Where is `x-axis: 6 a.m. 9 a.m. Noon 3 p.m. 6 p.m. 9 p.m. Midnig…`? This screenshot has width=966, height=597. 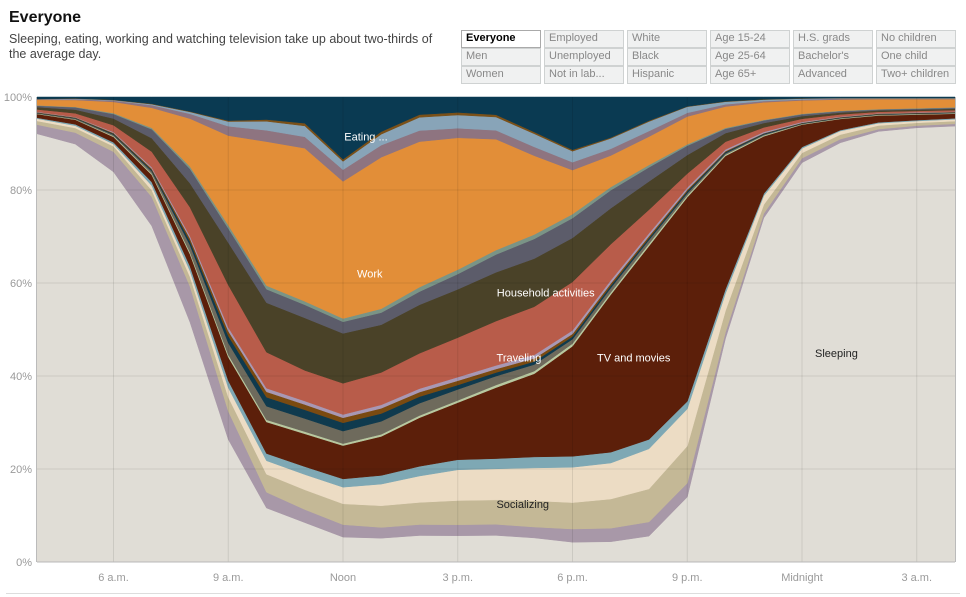 x-axis: 6 a.m. 9 a.m. Noon 3 p.m. 6 p.m. 9 p.m. Midnig… is located at coordinates (515, 578).